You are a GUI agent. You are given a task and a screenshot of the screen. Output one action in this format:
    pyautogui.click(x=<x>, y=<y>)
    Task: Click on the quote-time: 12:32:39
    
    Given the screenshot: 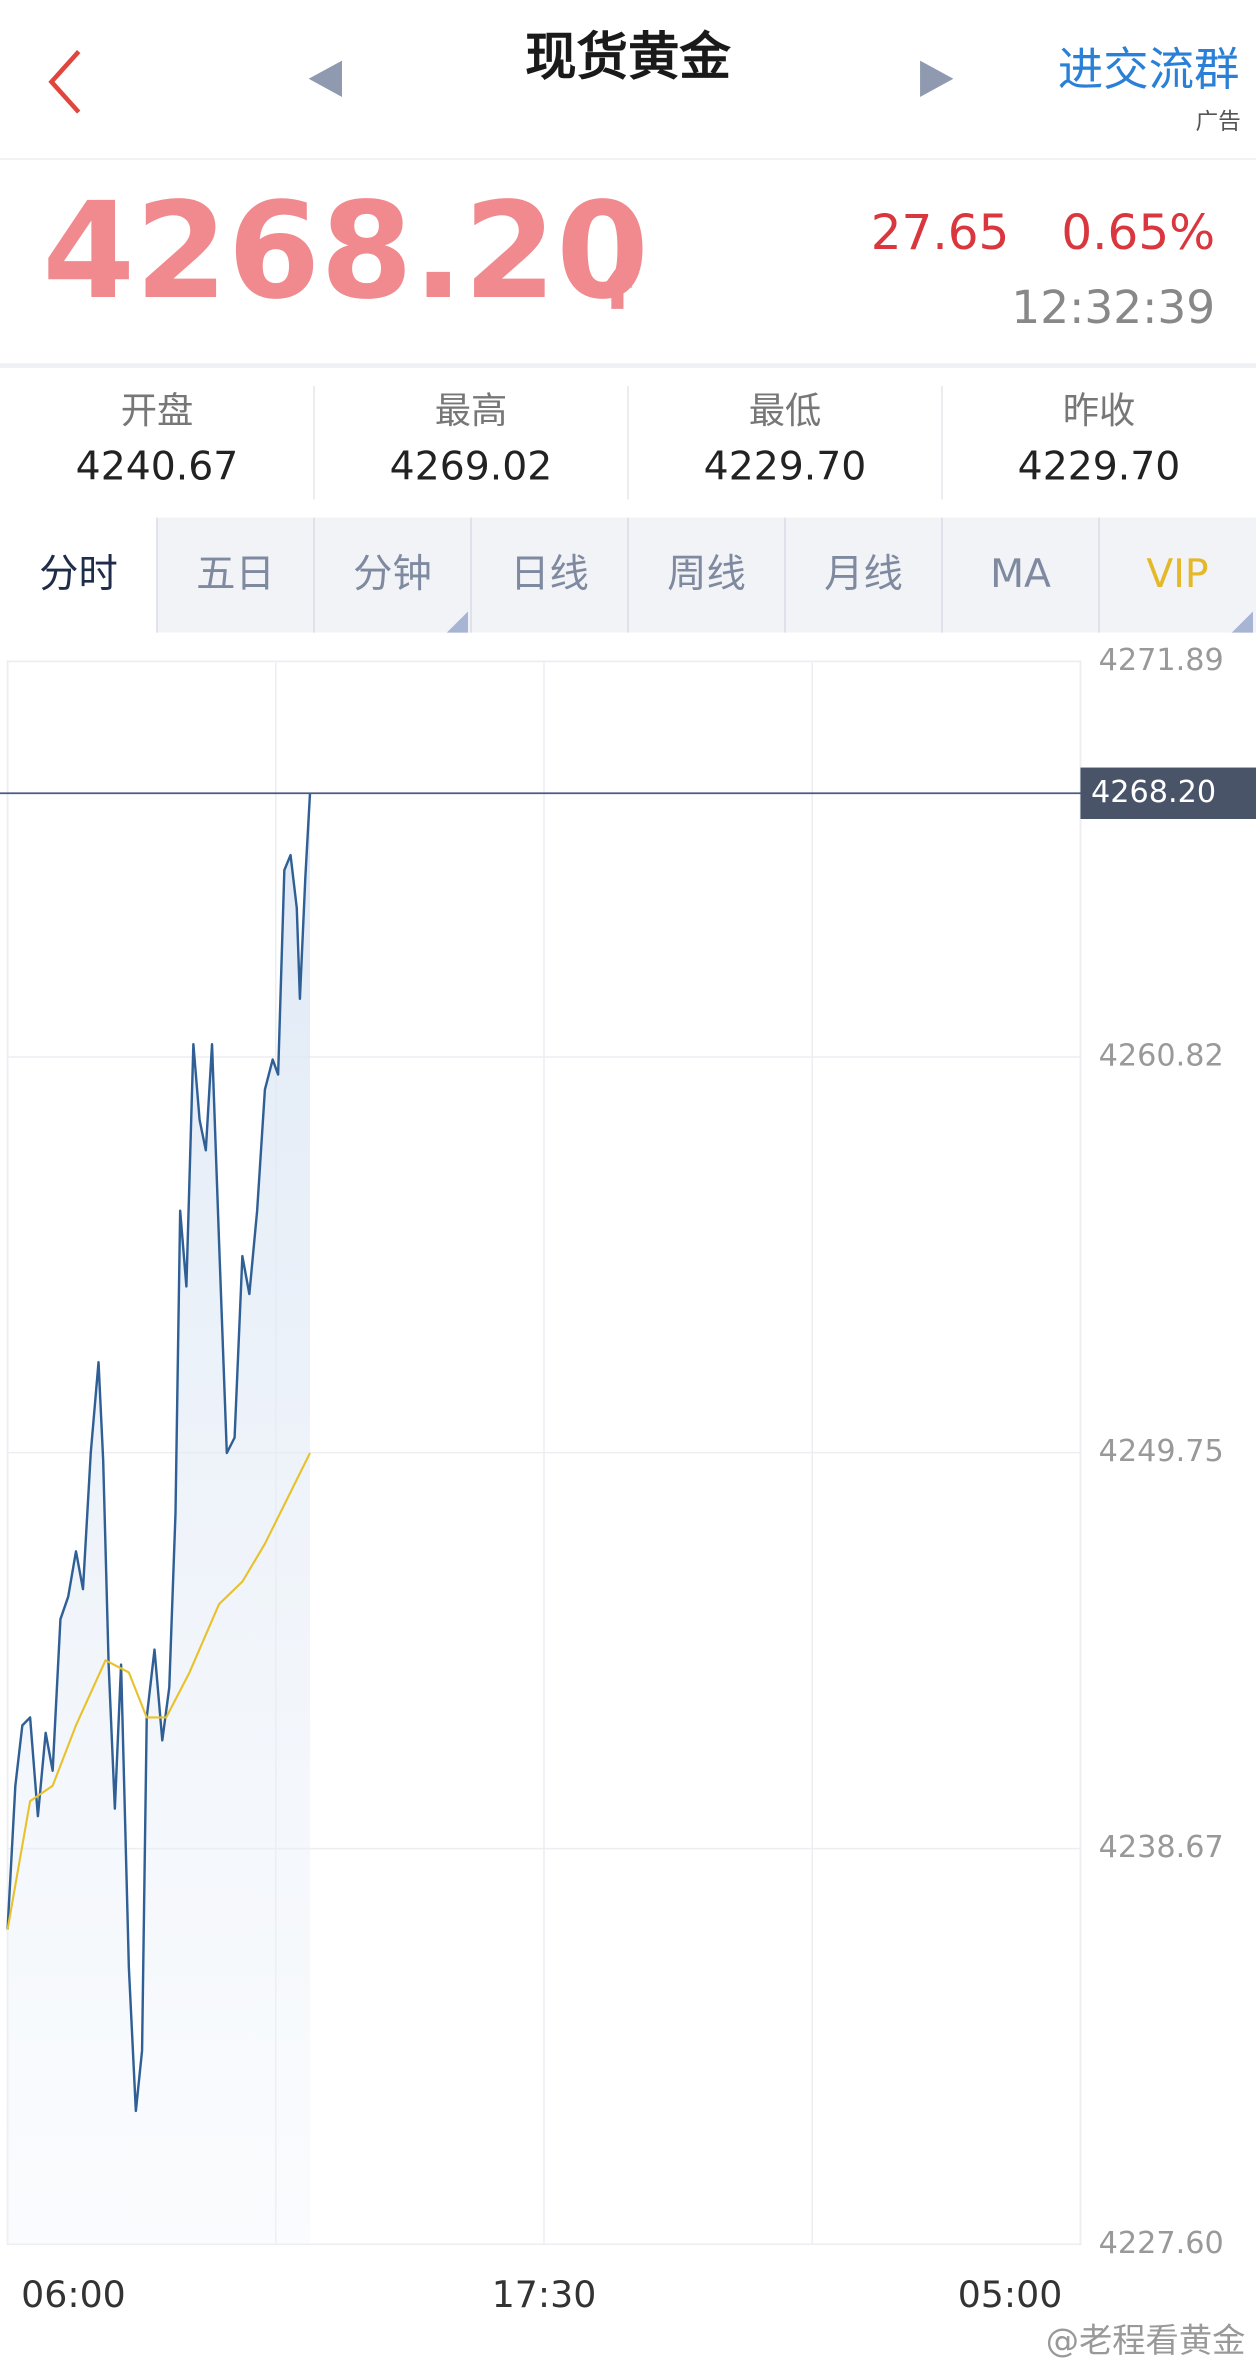 What is the action you would take?
    pyautogui.click(x=1113, y=307)
    